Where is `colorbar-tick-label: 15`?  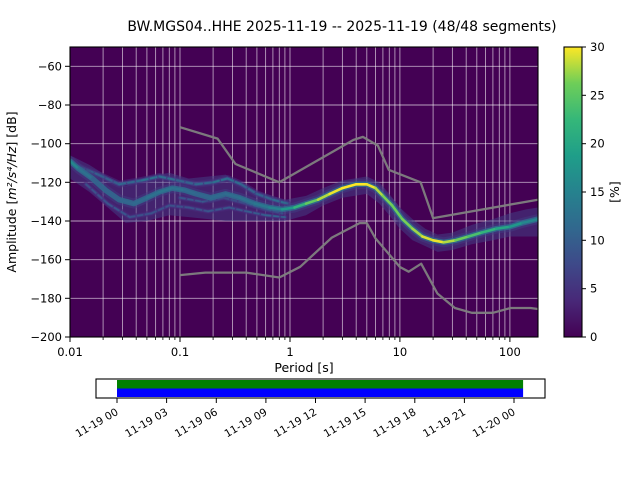 colorbar-tick-label: 15 is located at coordinates (597, 192).